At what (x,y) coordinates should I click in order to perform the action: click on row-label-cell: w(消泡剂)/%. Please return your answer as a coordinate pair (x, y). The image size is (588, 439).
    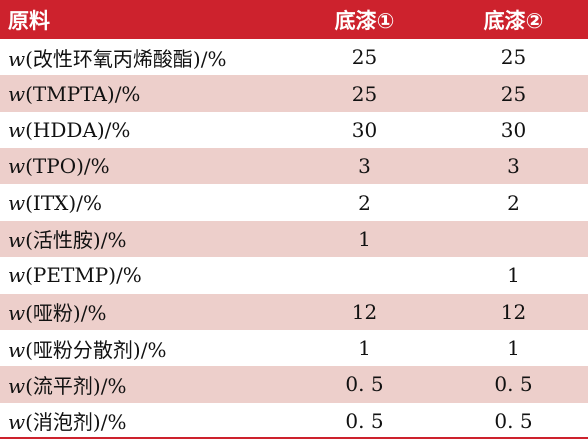
    Looking at the image, I should click on (145, 421).